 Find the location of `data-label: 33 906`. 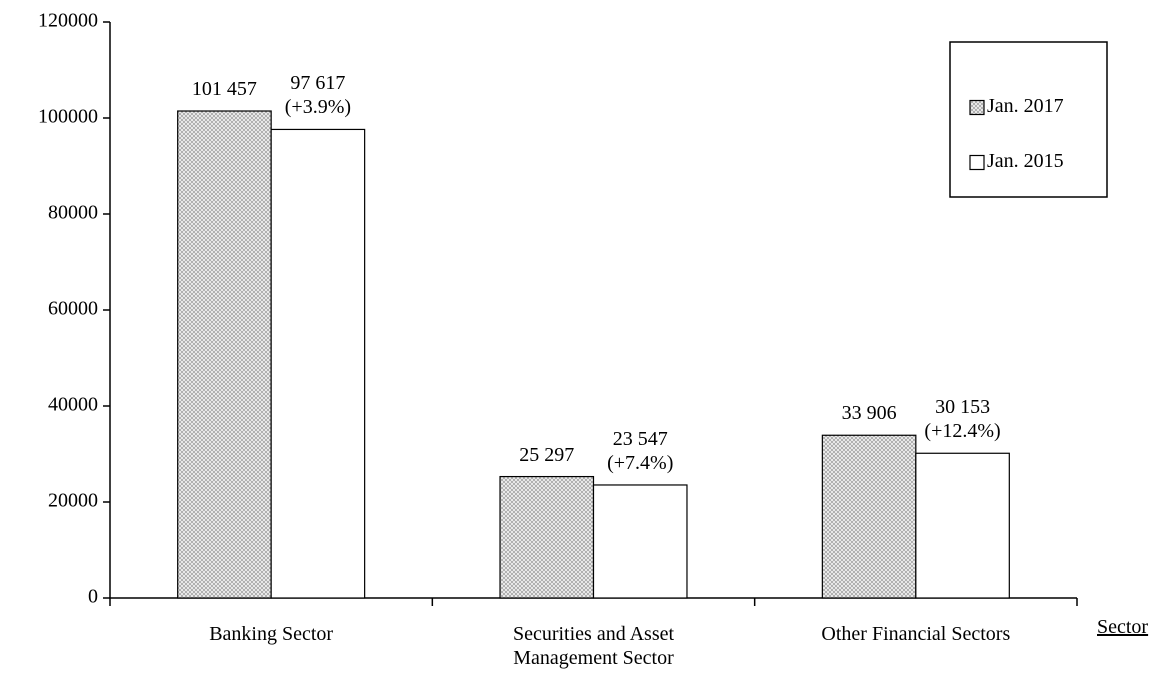

data-label: 33 906 is located at coordinates (869, 413).